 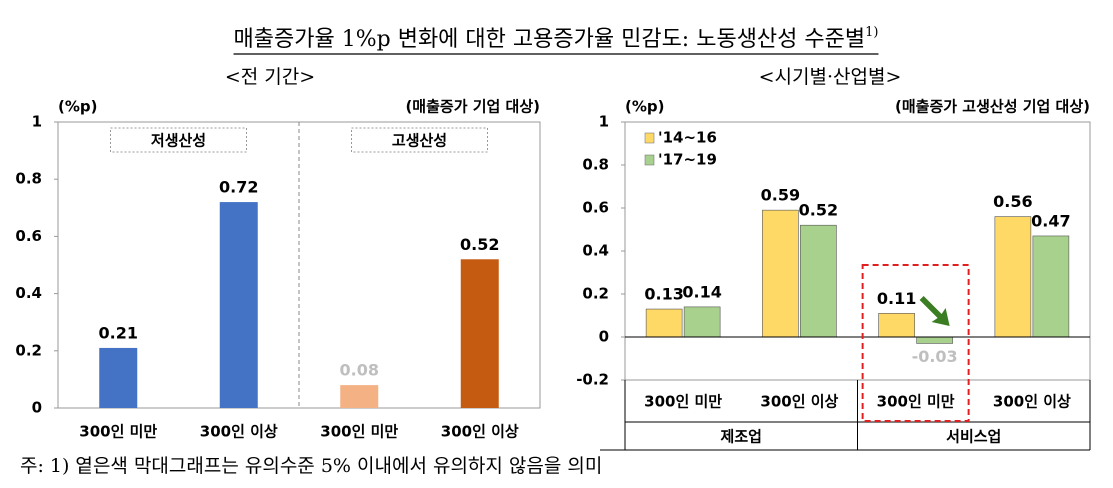 I want to click on value-label: 0.13, so click(x=663, y=294).